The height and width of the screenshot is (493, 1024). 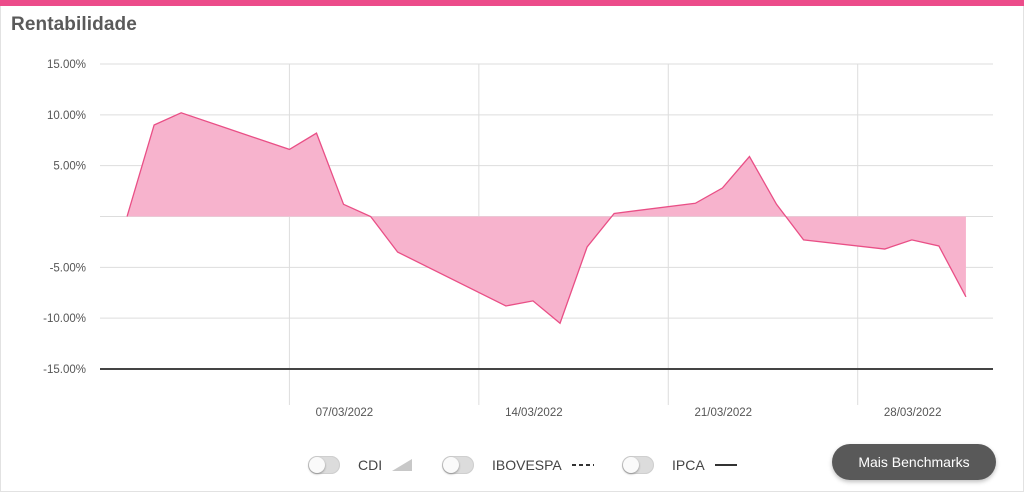 What do you see at coordinates (582, 465) in the screenshot?
I see `dashed-line-icon` at bounding box center [582, 465].